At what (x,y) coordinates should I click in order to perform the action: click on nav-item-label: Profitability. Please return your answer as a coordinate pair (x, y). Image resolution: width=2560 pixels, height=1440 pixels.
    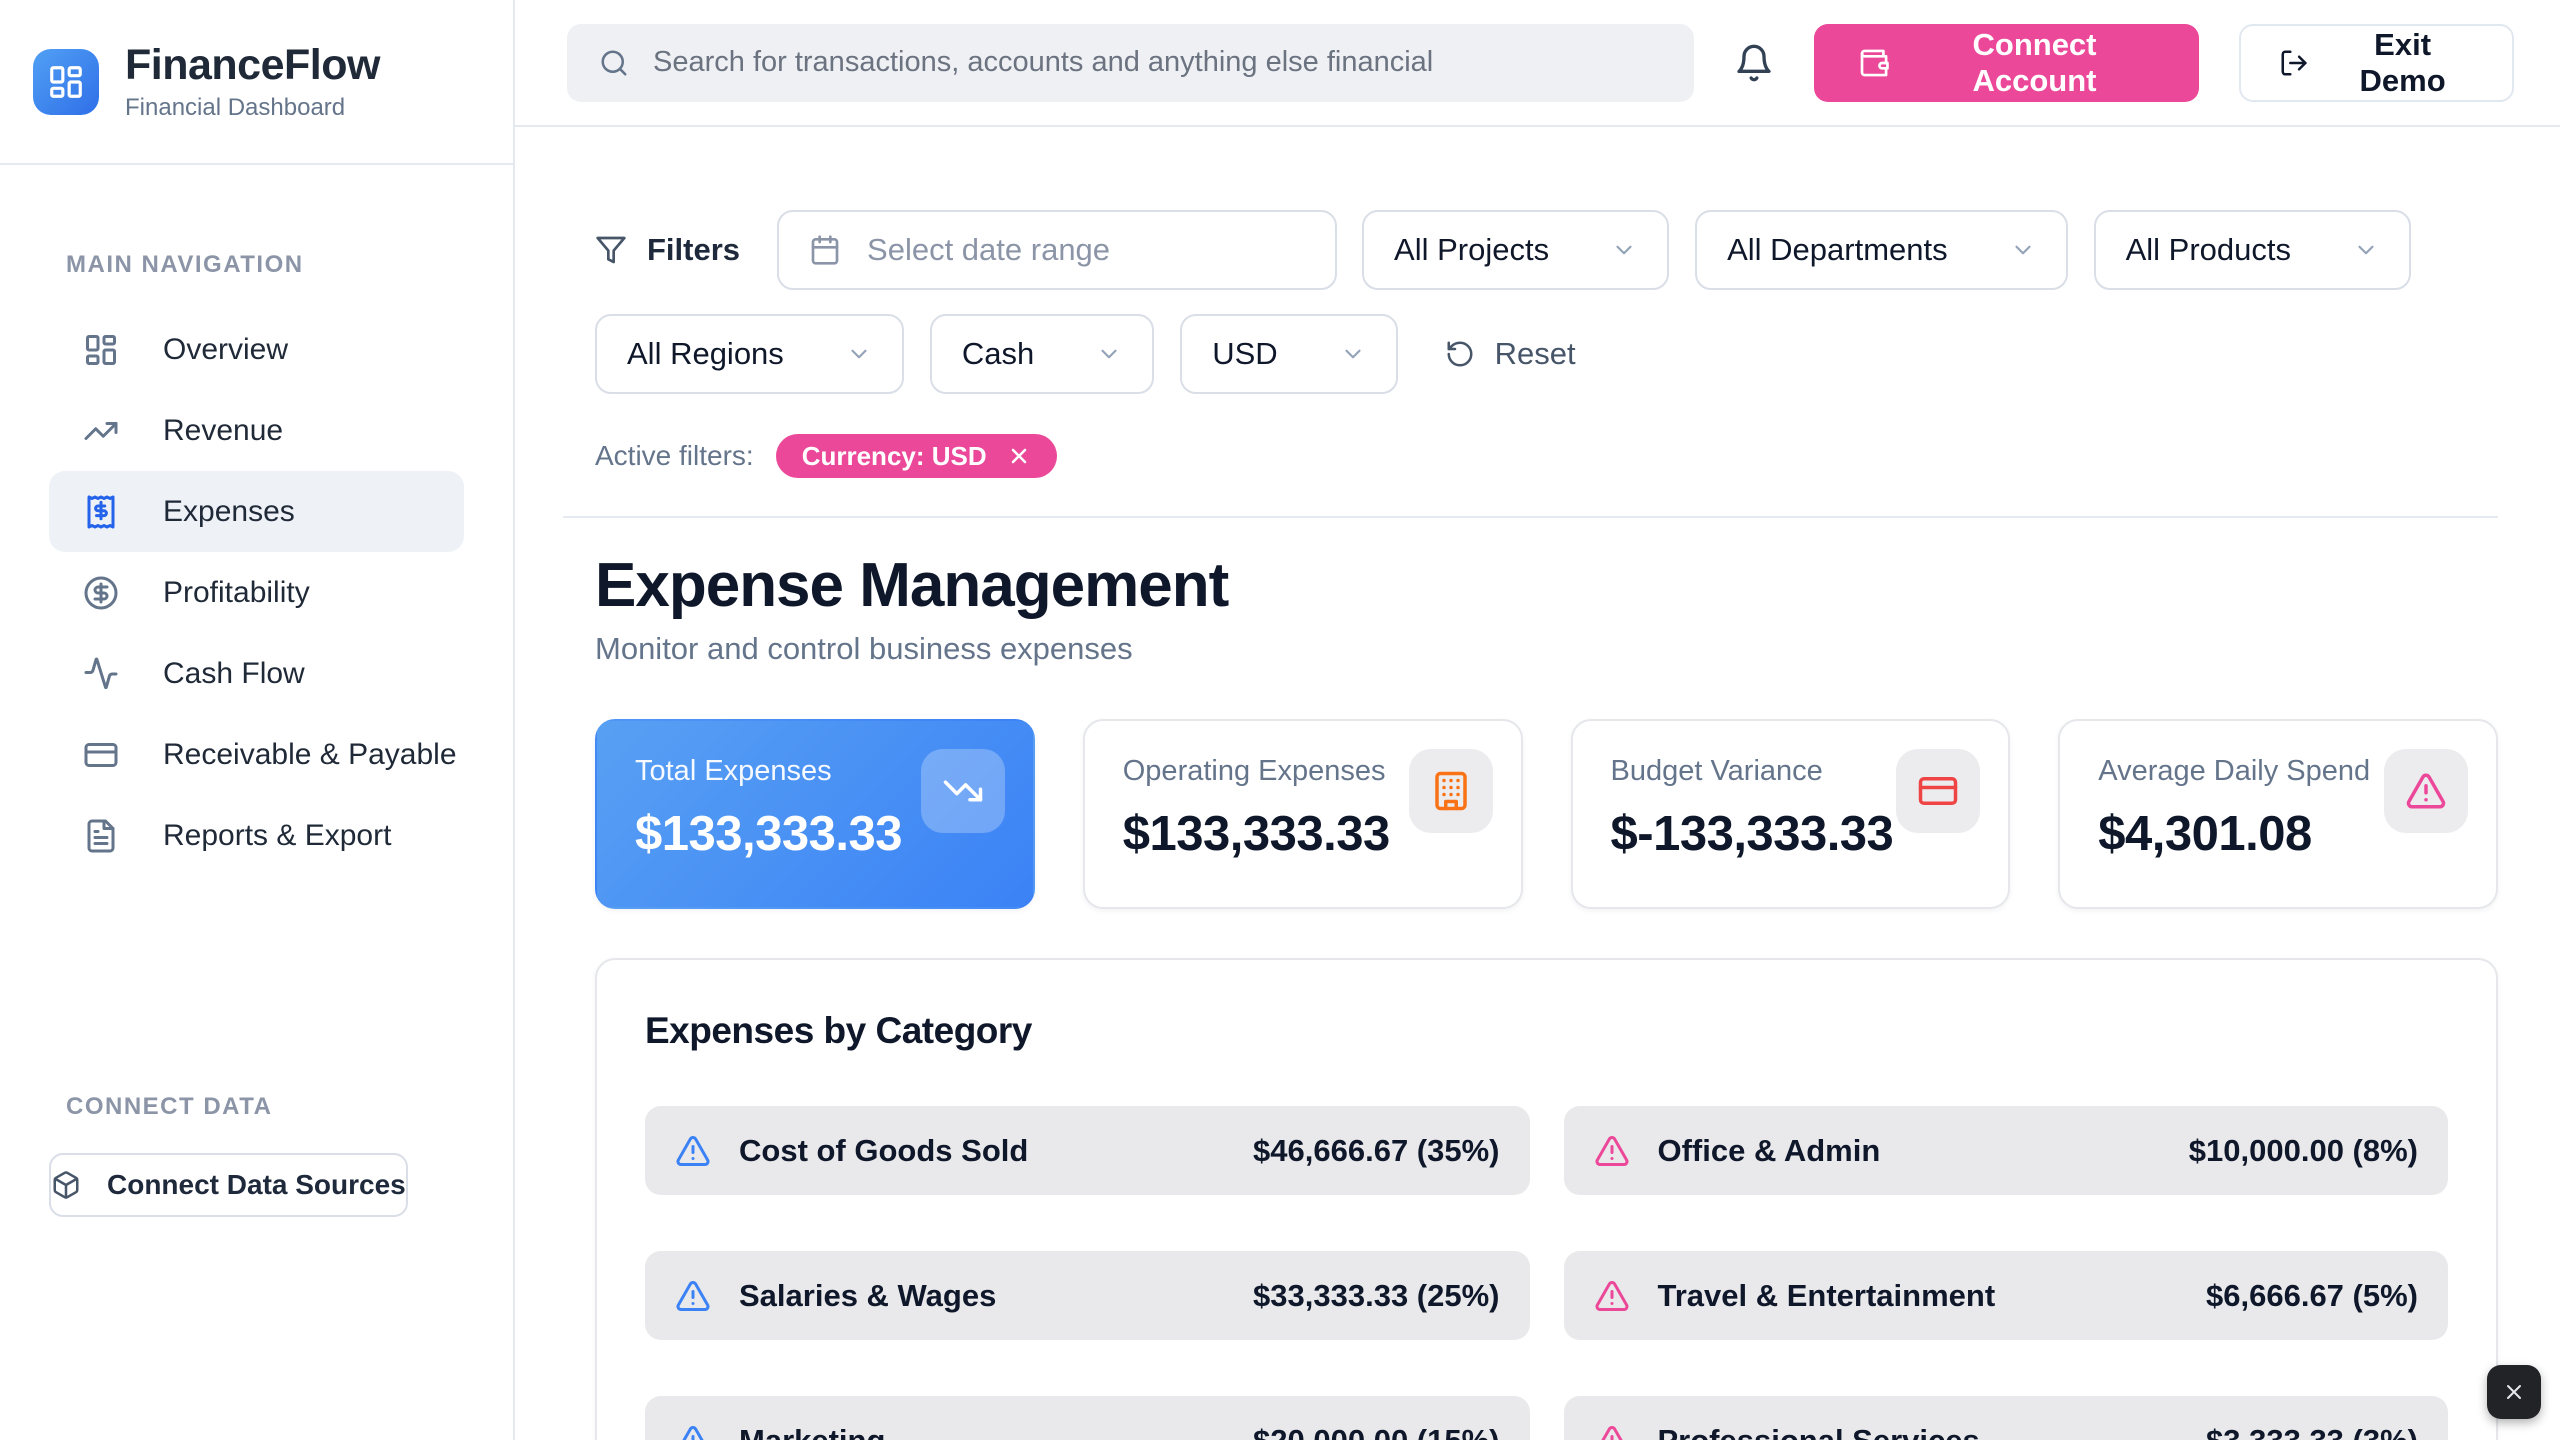
    Looking at the image, I should click on (236, 592).